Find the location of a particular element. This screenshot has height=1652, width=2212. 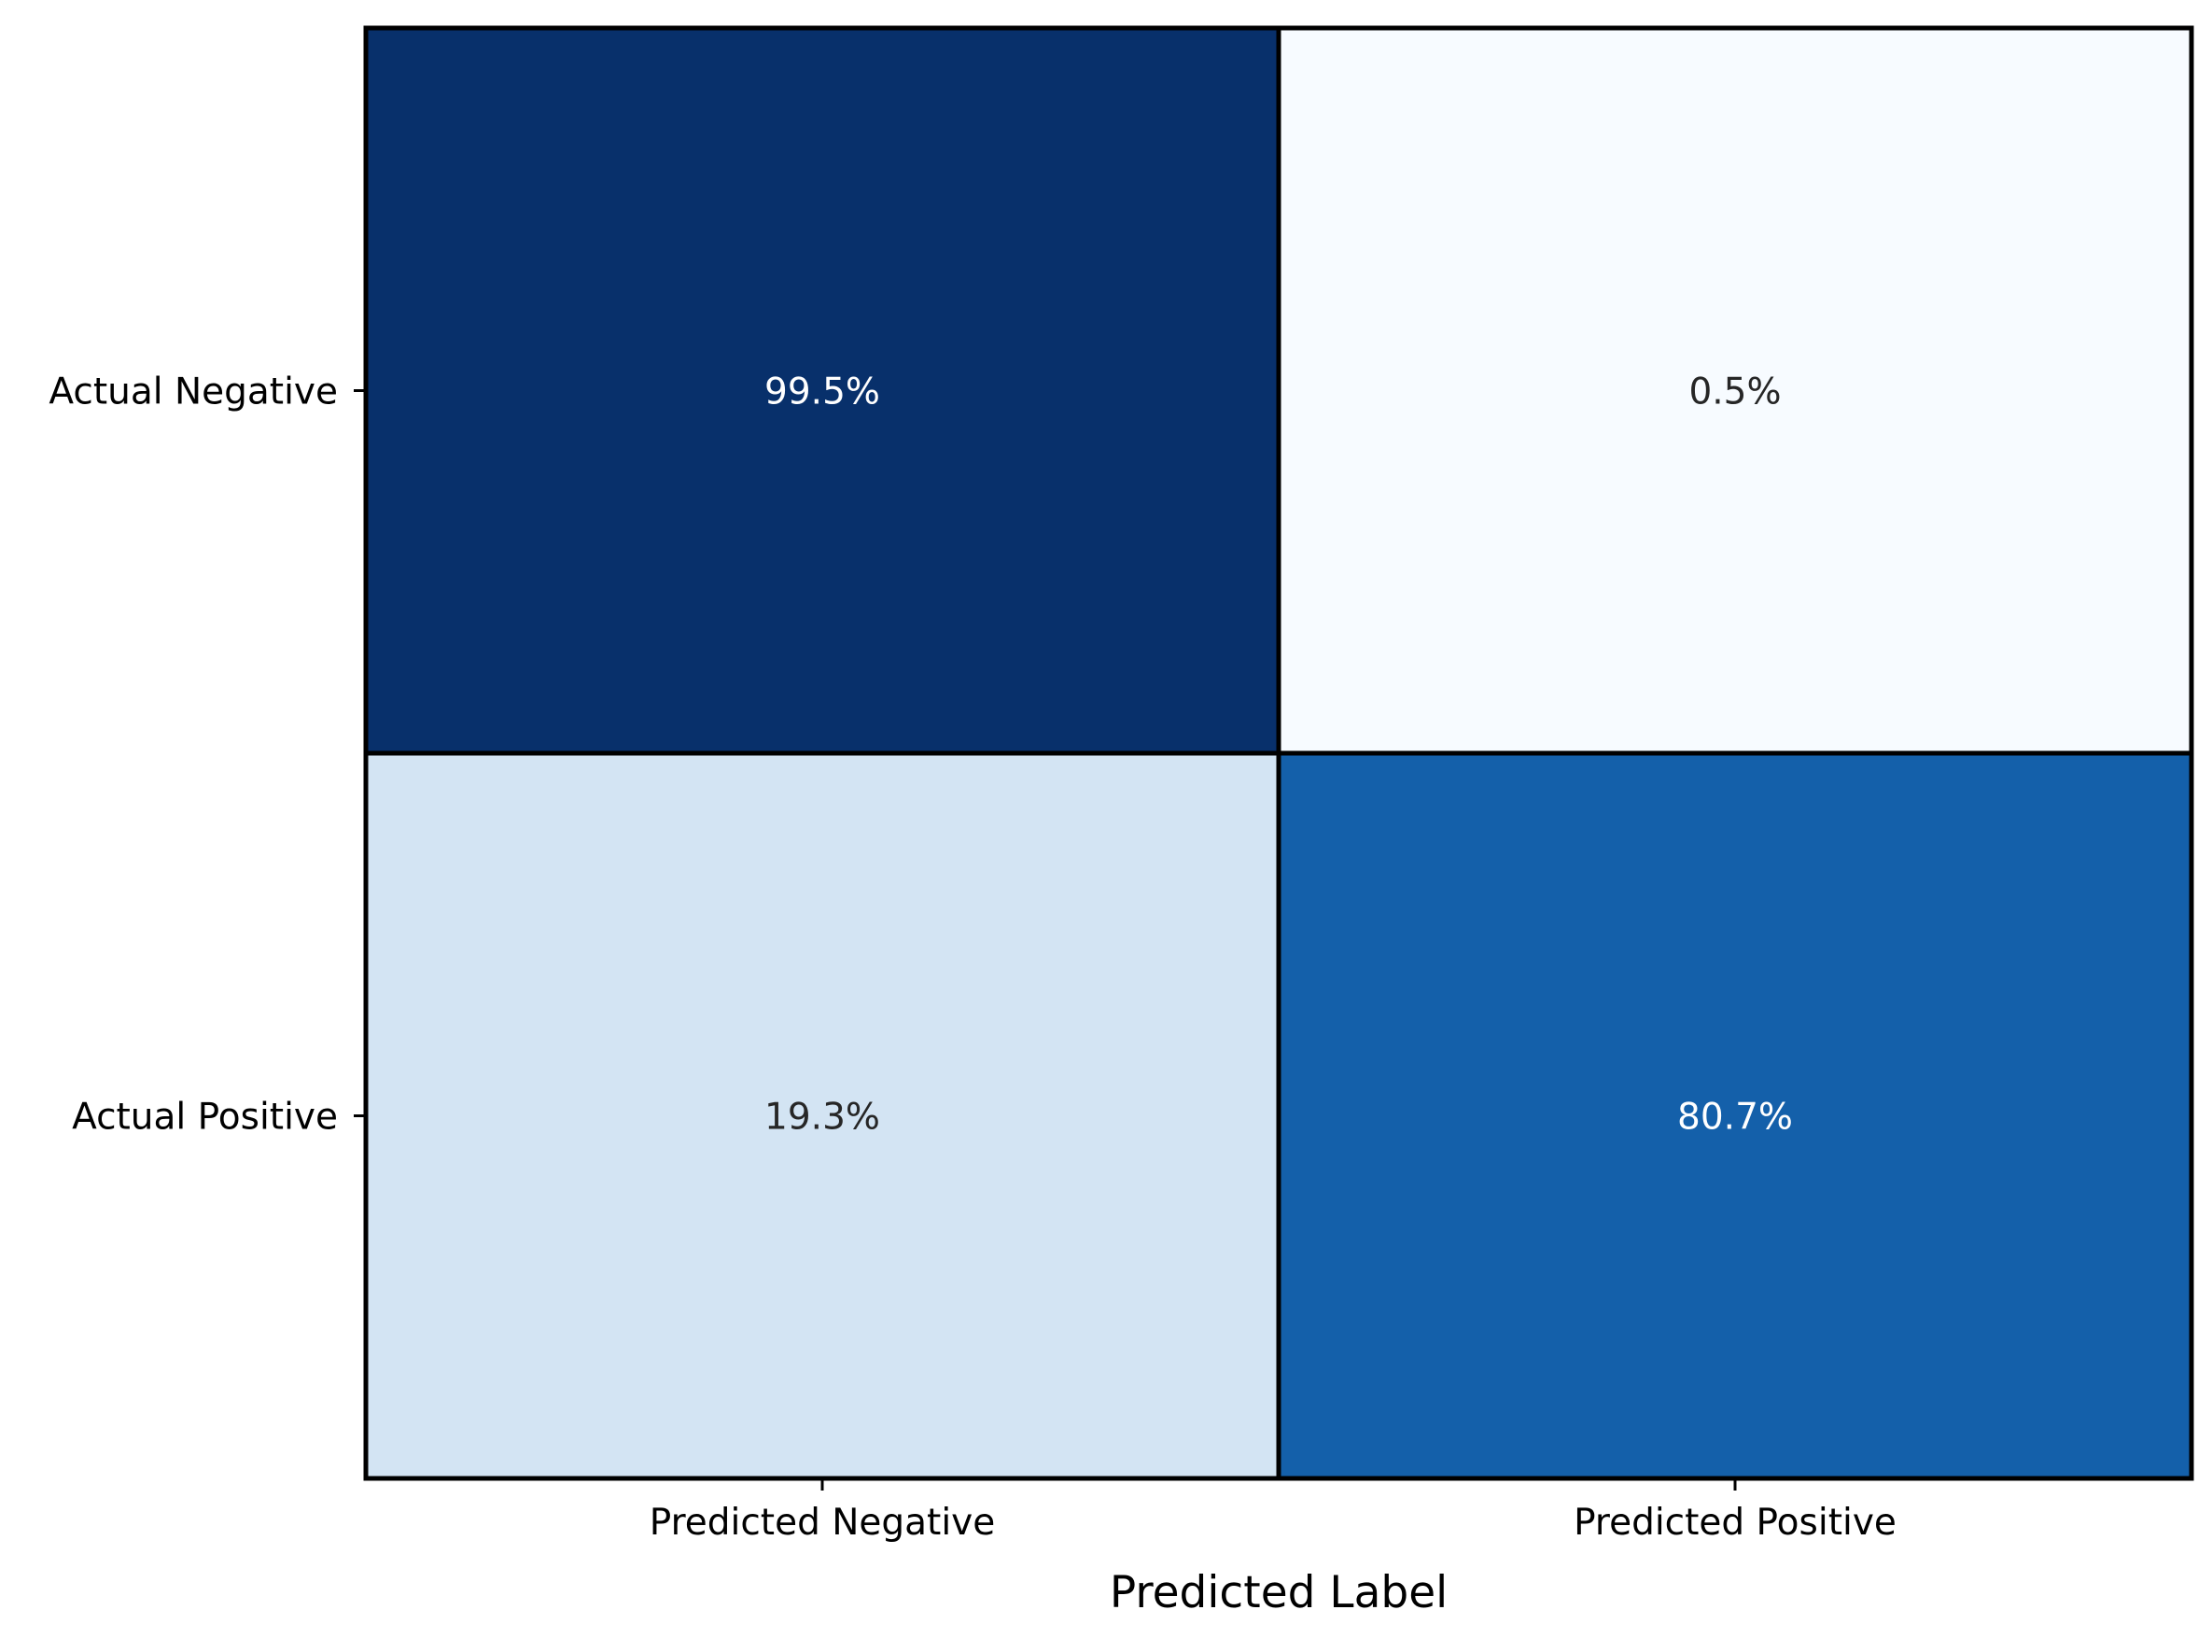

cell-value-label-1-2: 0.5% is located at coordinates (1734, 392).